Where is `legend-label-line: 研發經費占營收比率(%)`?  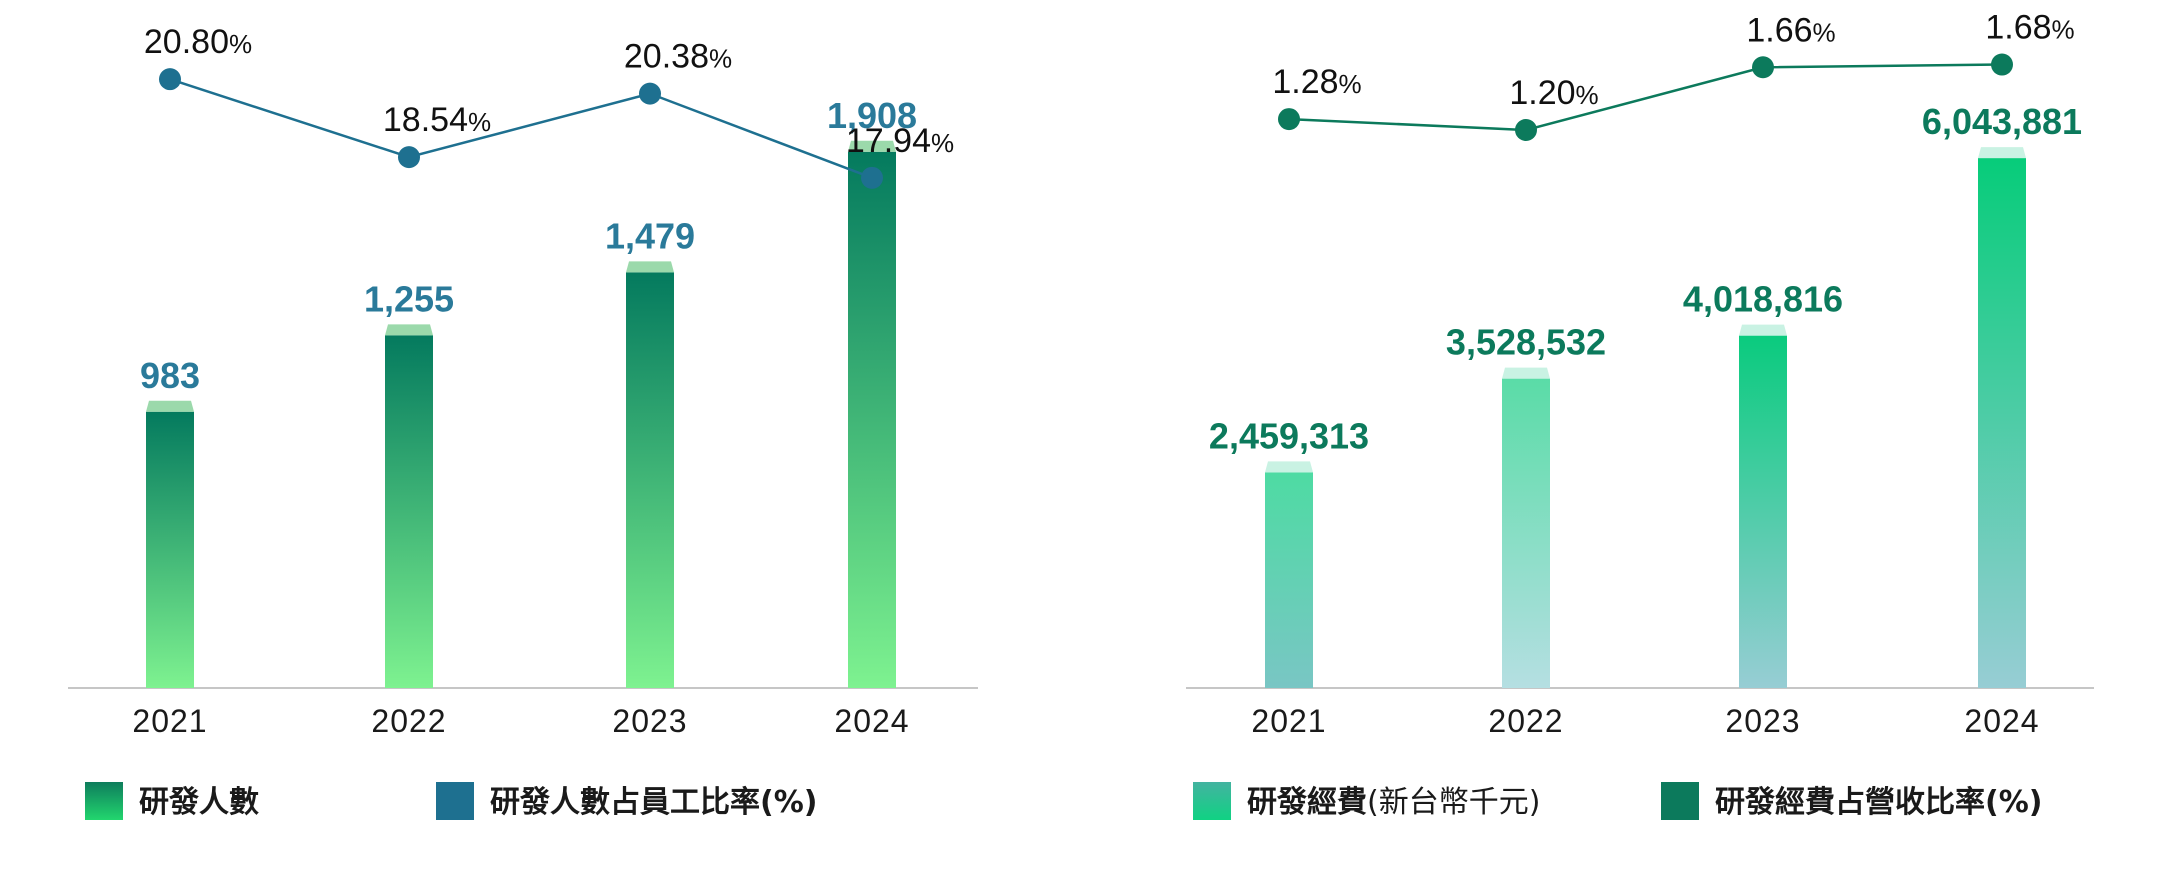
legend-label-line: 研發經費占營收比率(%) is located at coordinates (1878, 802).